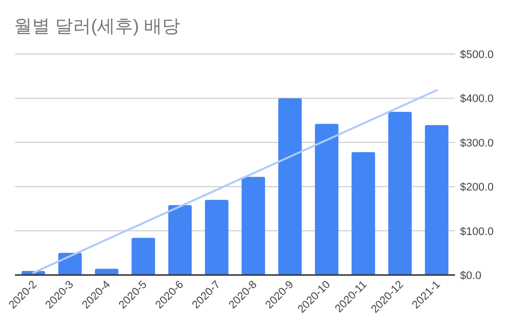 This screenshot has height=333, width=513. Describe the element at coordinates (97, 26) in the screenshot. I see `chart-title: 월별 달러(세후) 배당` at that location.